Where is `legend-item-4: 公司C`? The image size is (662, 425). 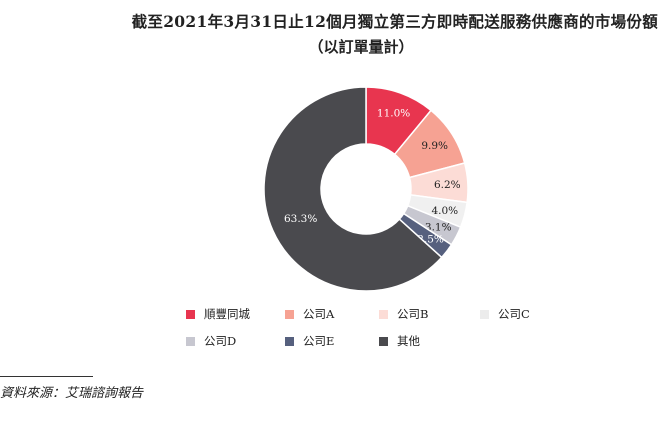 legend-item-4: 公司C is located at coordinates (505, 314).